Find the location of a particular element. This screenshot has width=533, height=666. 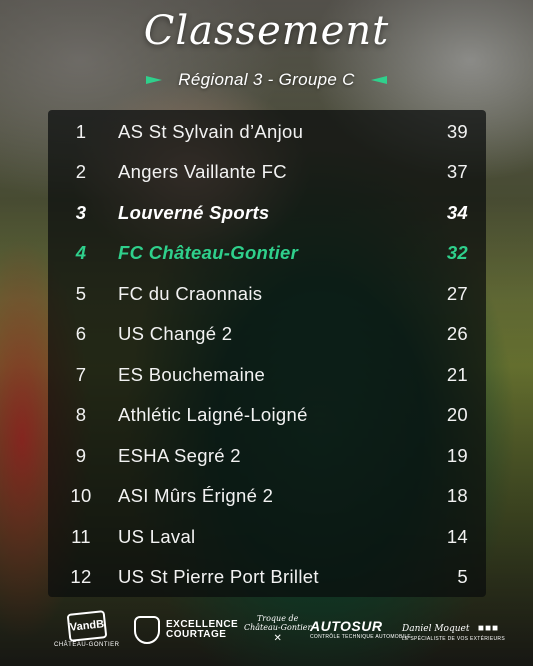

rank: 3 is located at coordinates (81, 212).